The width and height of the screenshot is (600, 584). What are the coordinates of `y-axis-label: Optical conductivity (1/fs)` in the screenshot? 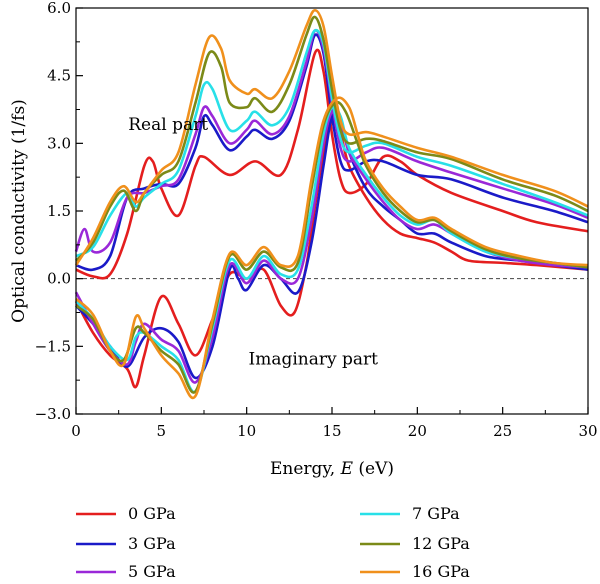 It's located at (19, 211).